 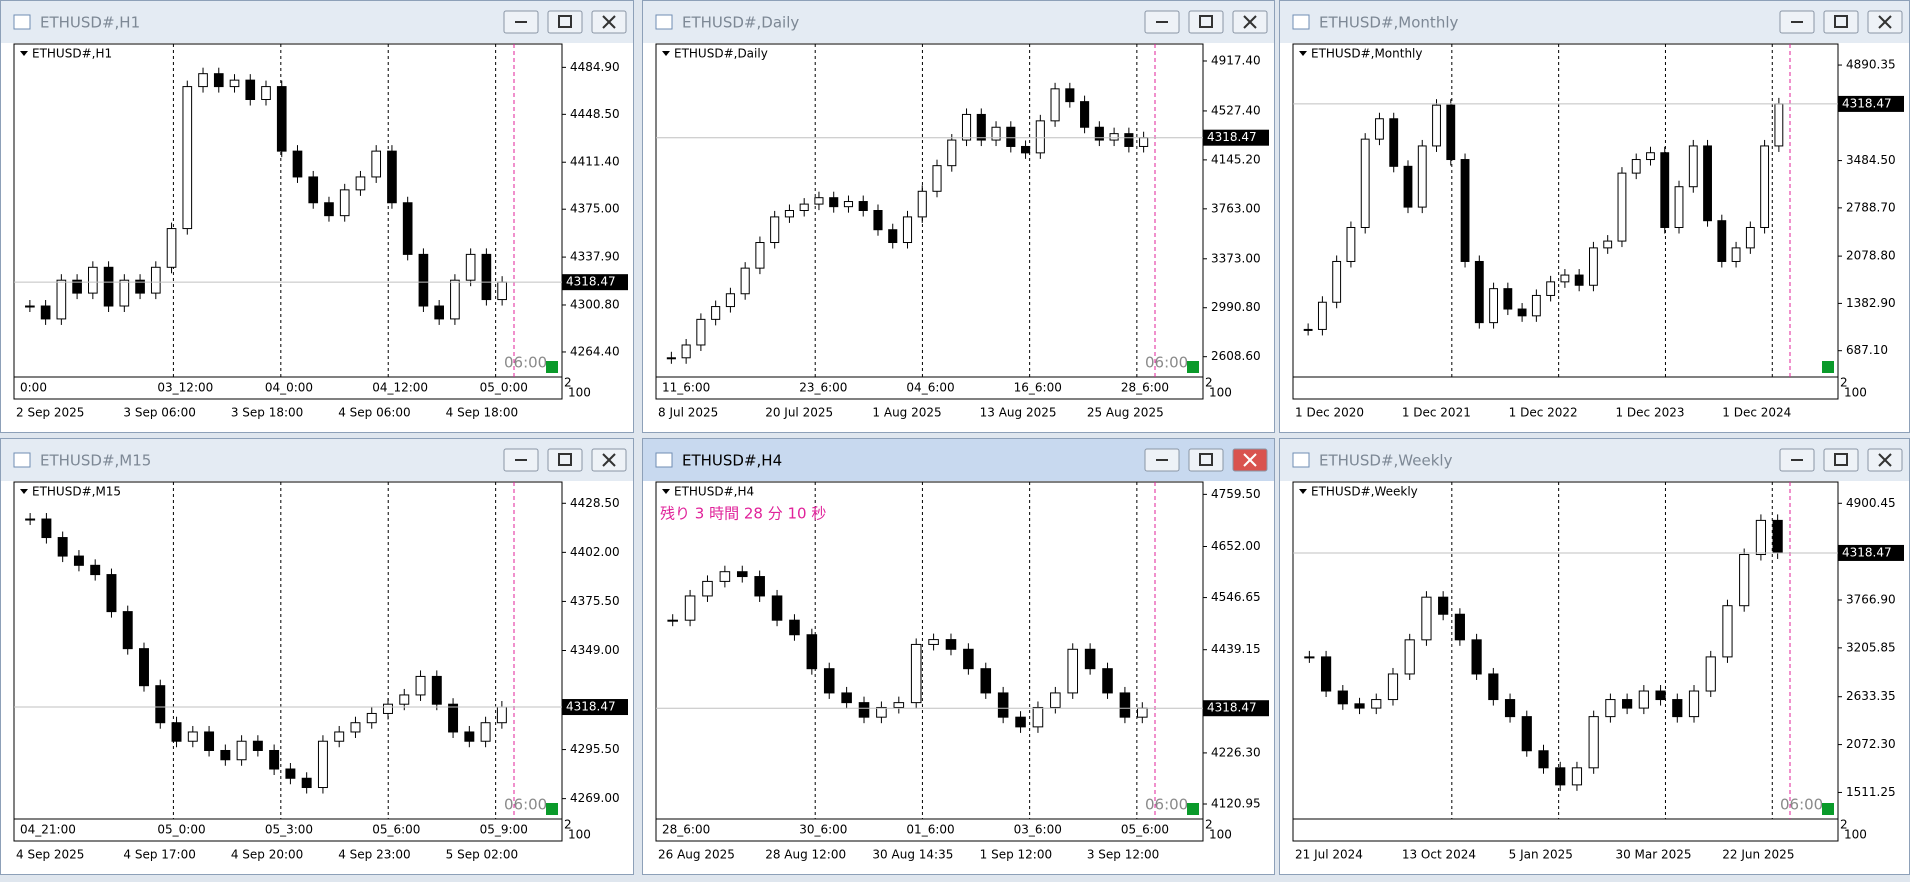 What do you see at coordinates (721, 54) in the screenshot?
I see `chart-label: ETHUSD#,Daily` at bounding box center [721, 54].